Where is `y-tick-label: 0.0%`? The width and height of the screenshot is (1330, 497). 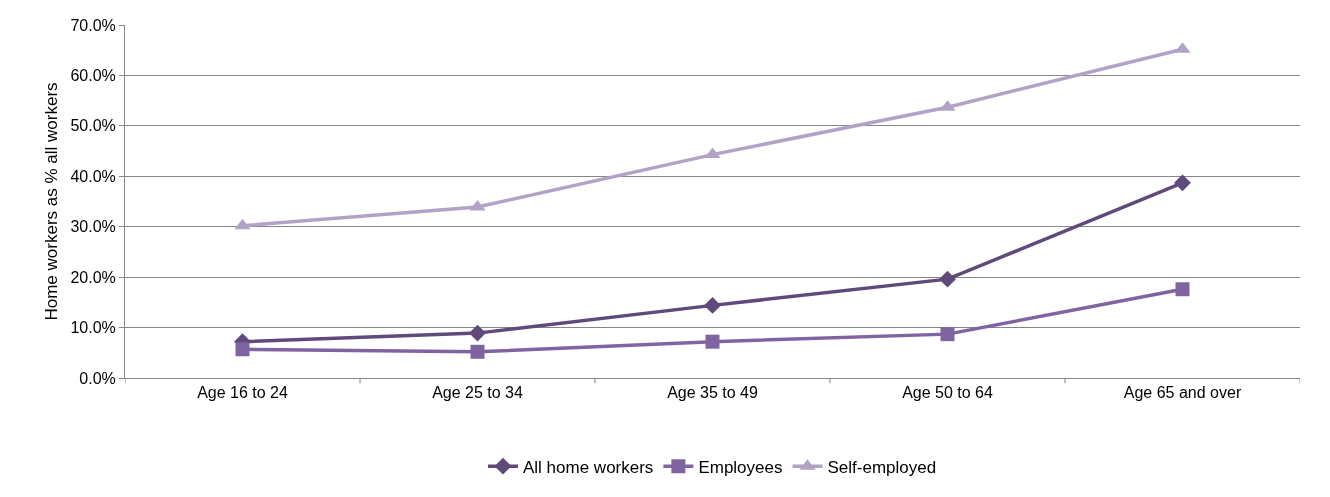
y-tick-label: 0.0% is located at coordinates (97, 378).